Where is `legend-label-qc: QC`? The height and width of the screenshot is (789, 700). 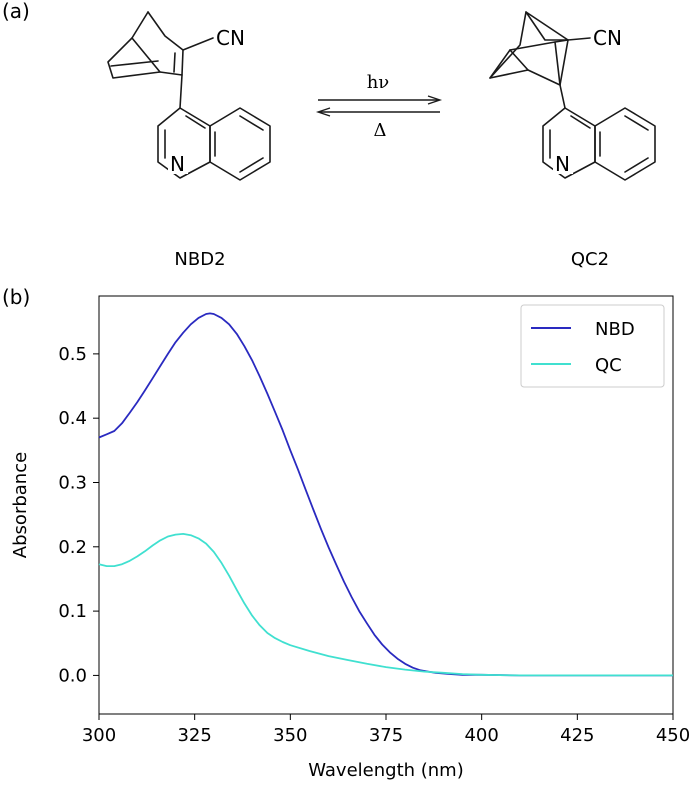 legend-label-qc: QC is located at coordinates (608, 365).